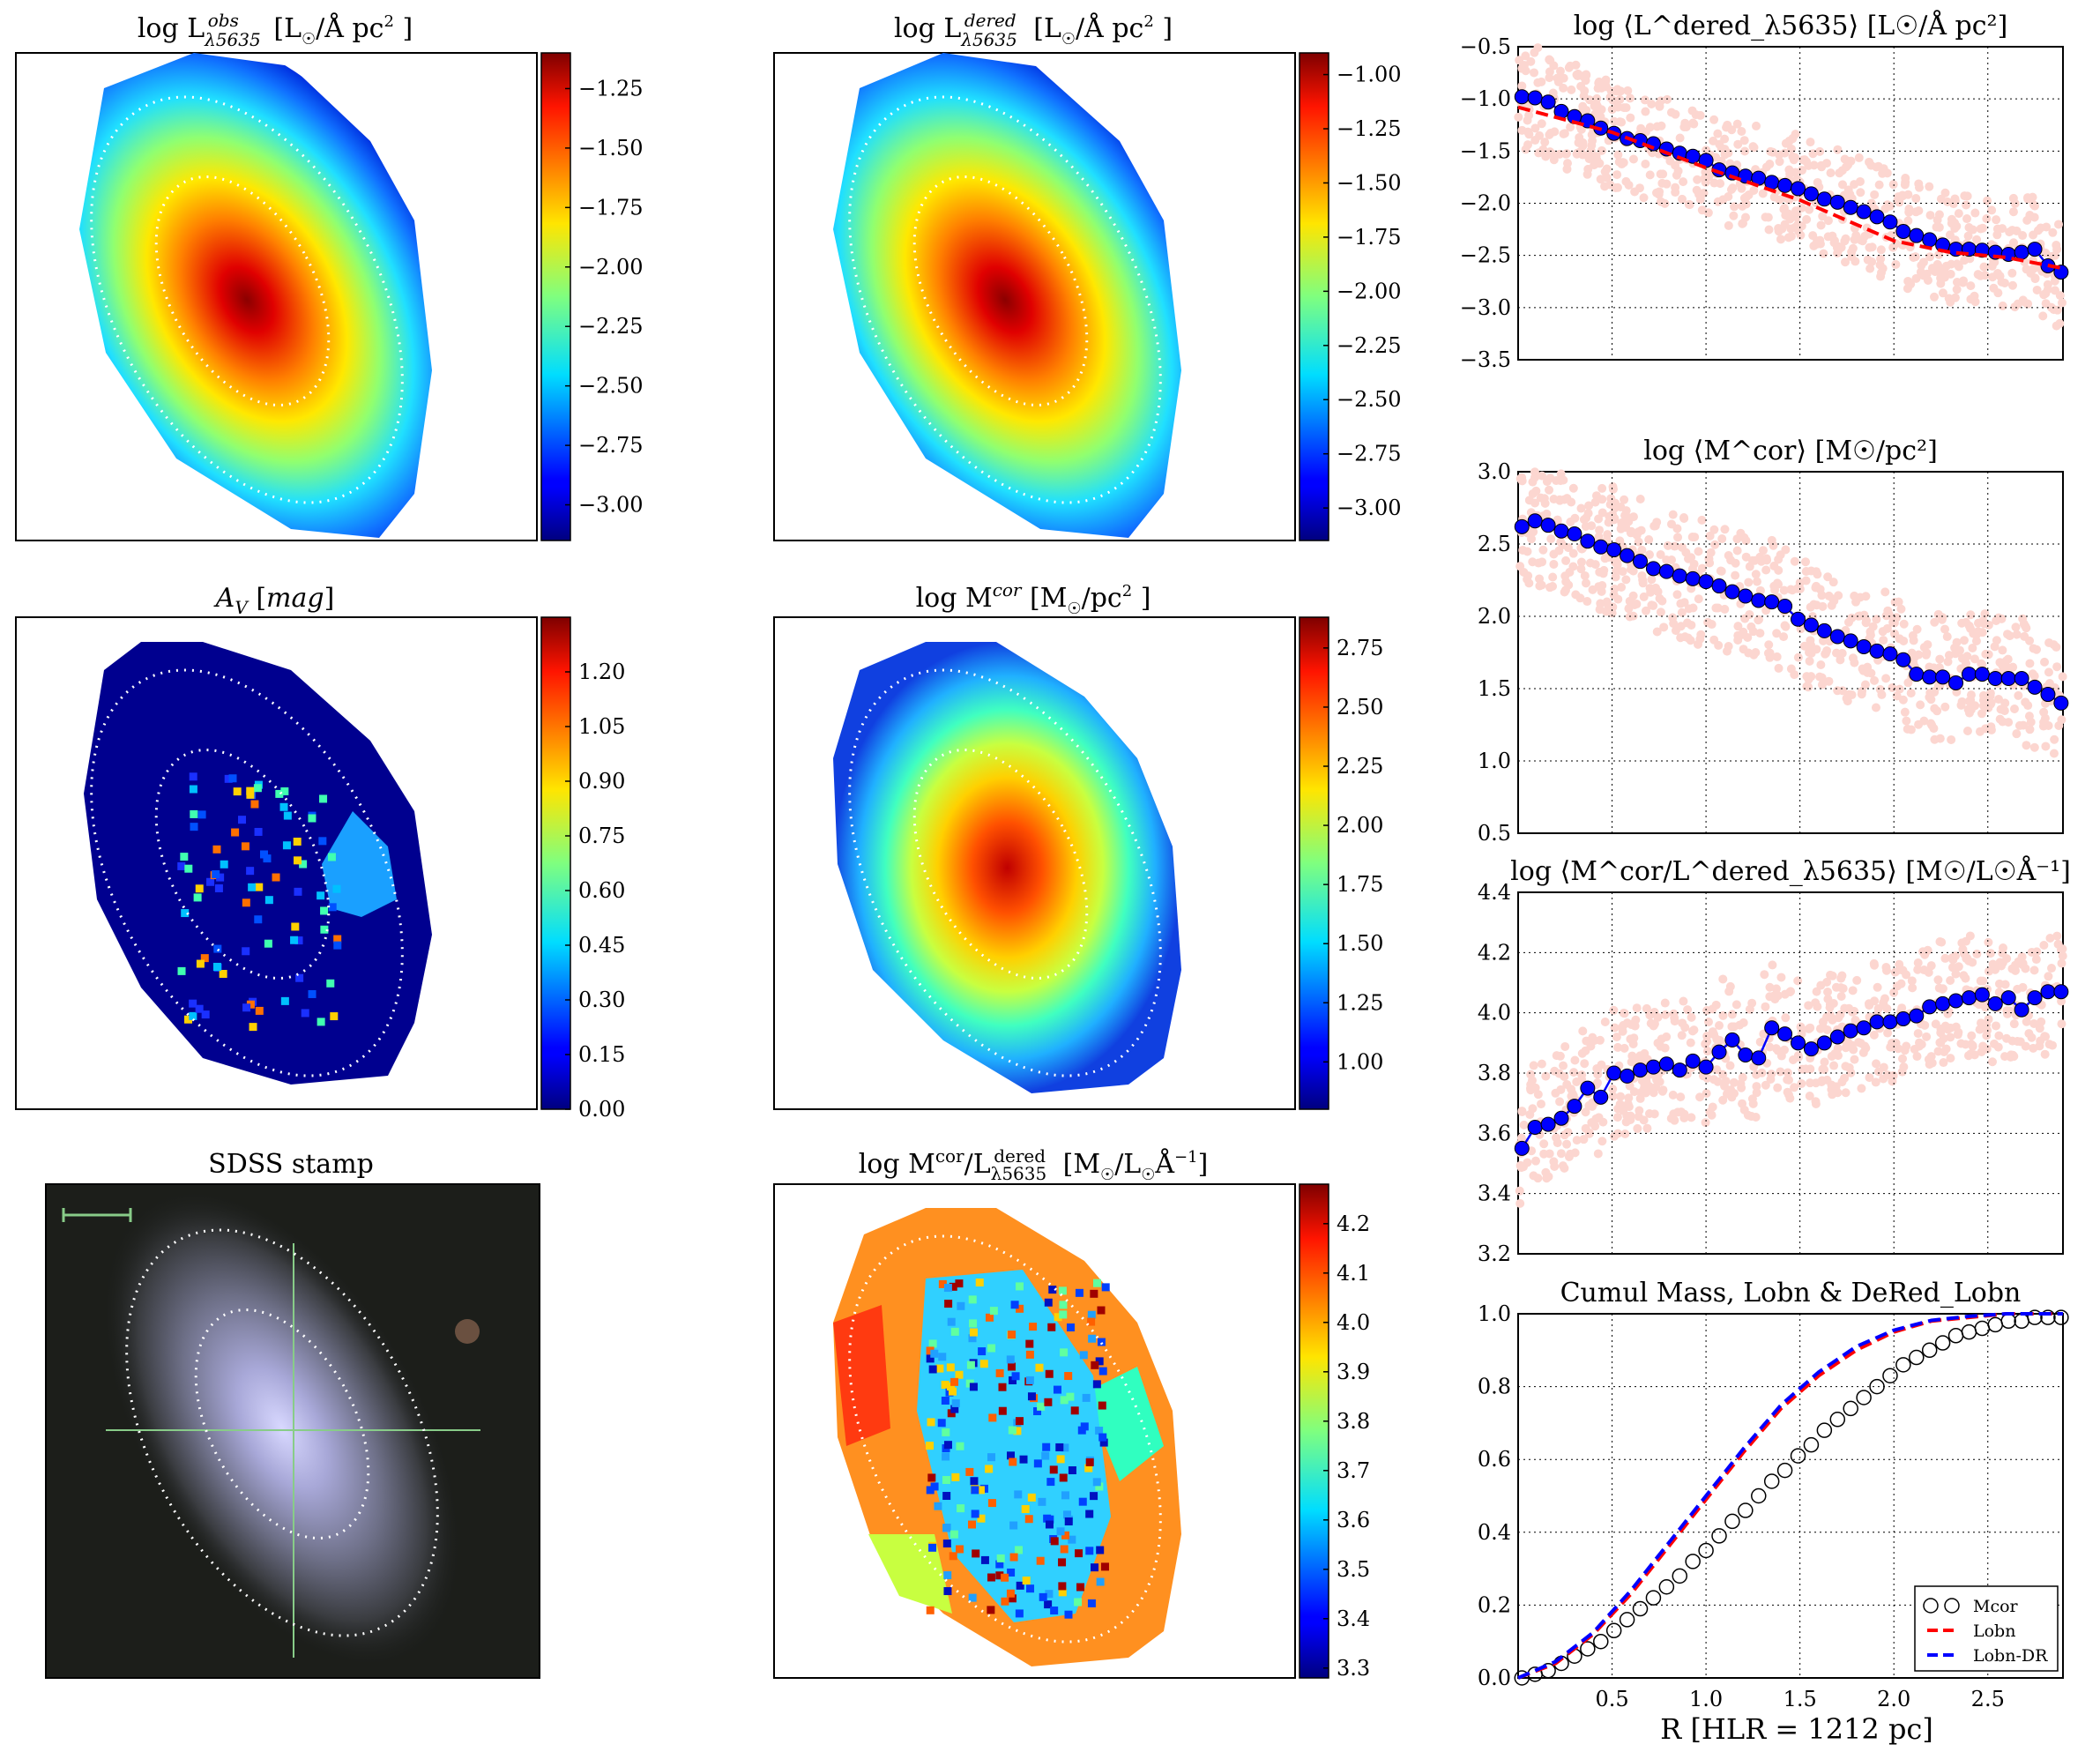 This screenshot has height=1752, width=2100. Describe the element at coordinates (1033, 30) in the screenshot. I see `map-lder-title: log Lλ5635dered [L☉/Å pc2 ]` at that location.